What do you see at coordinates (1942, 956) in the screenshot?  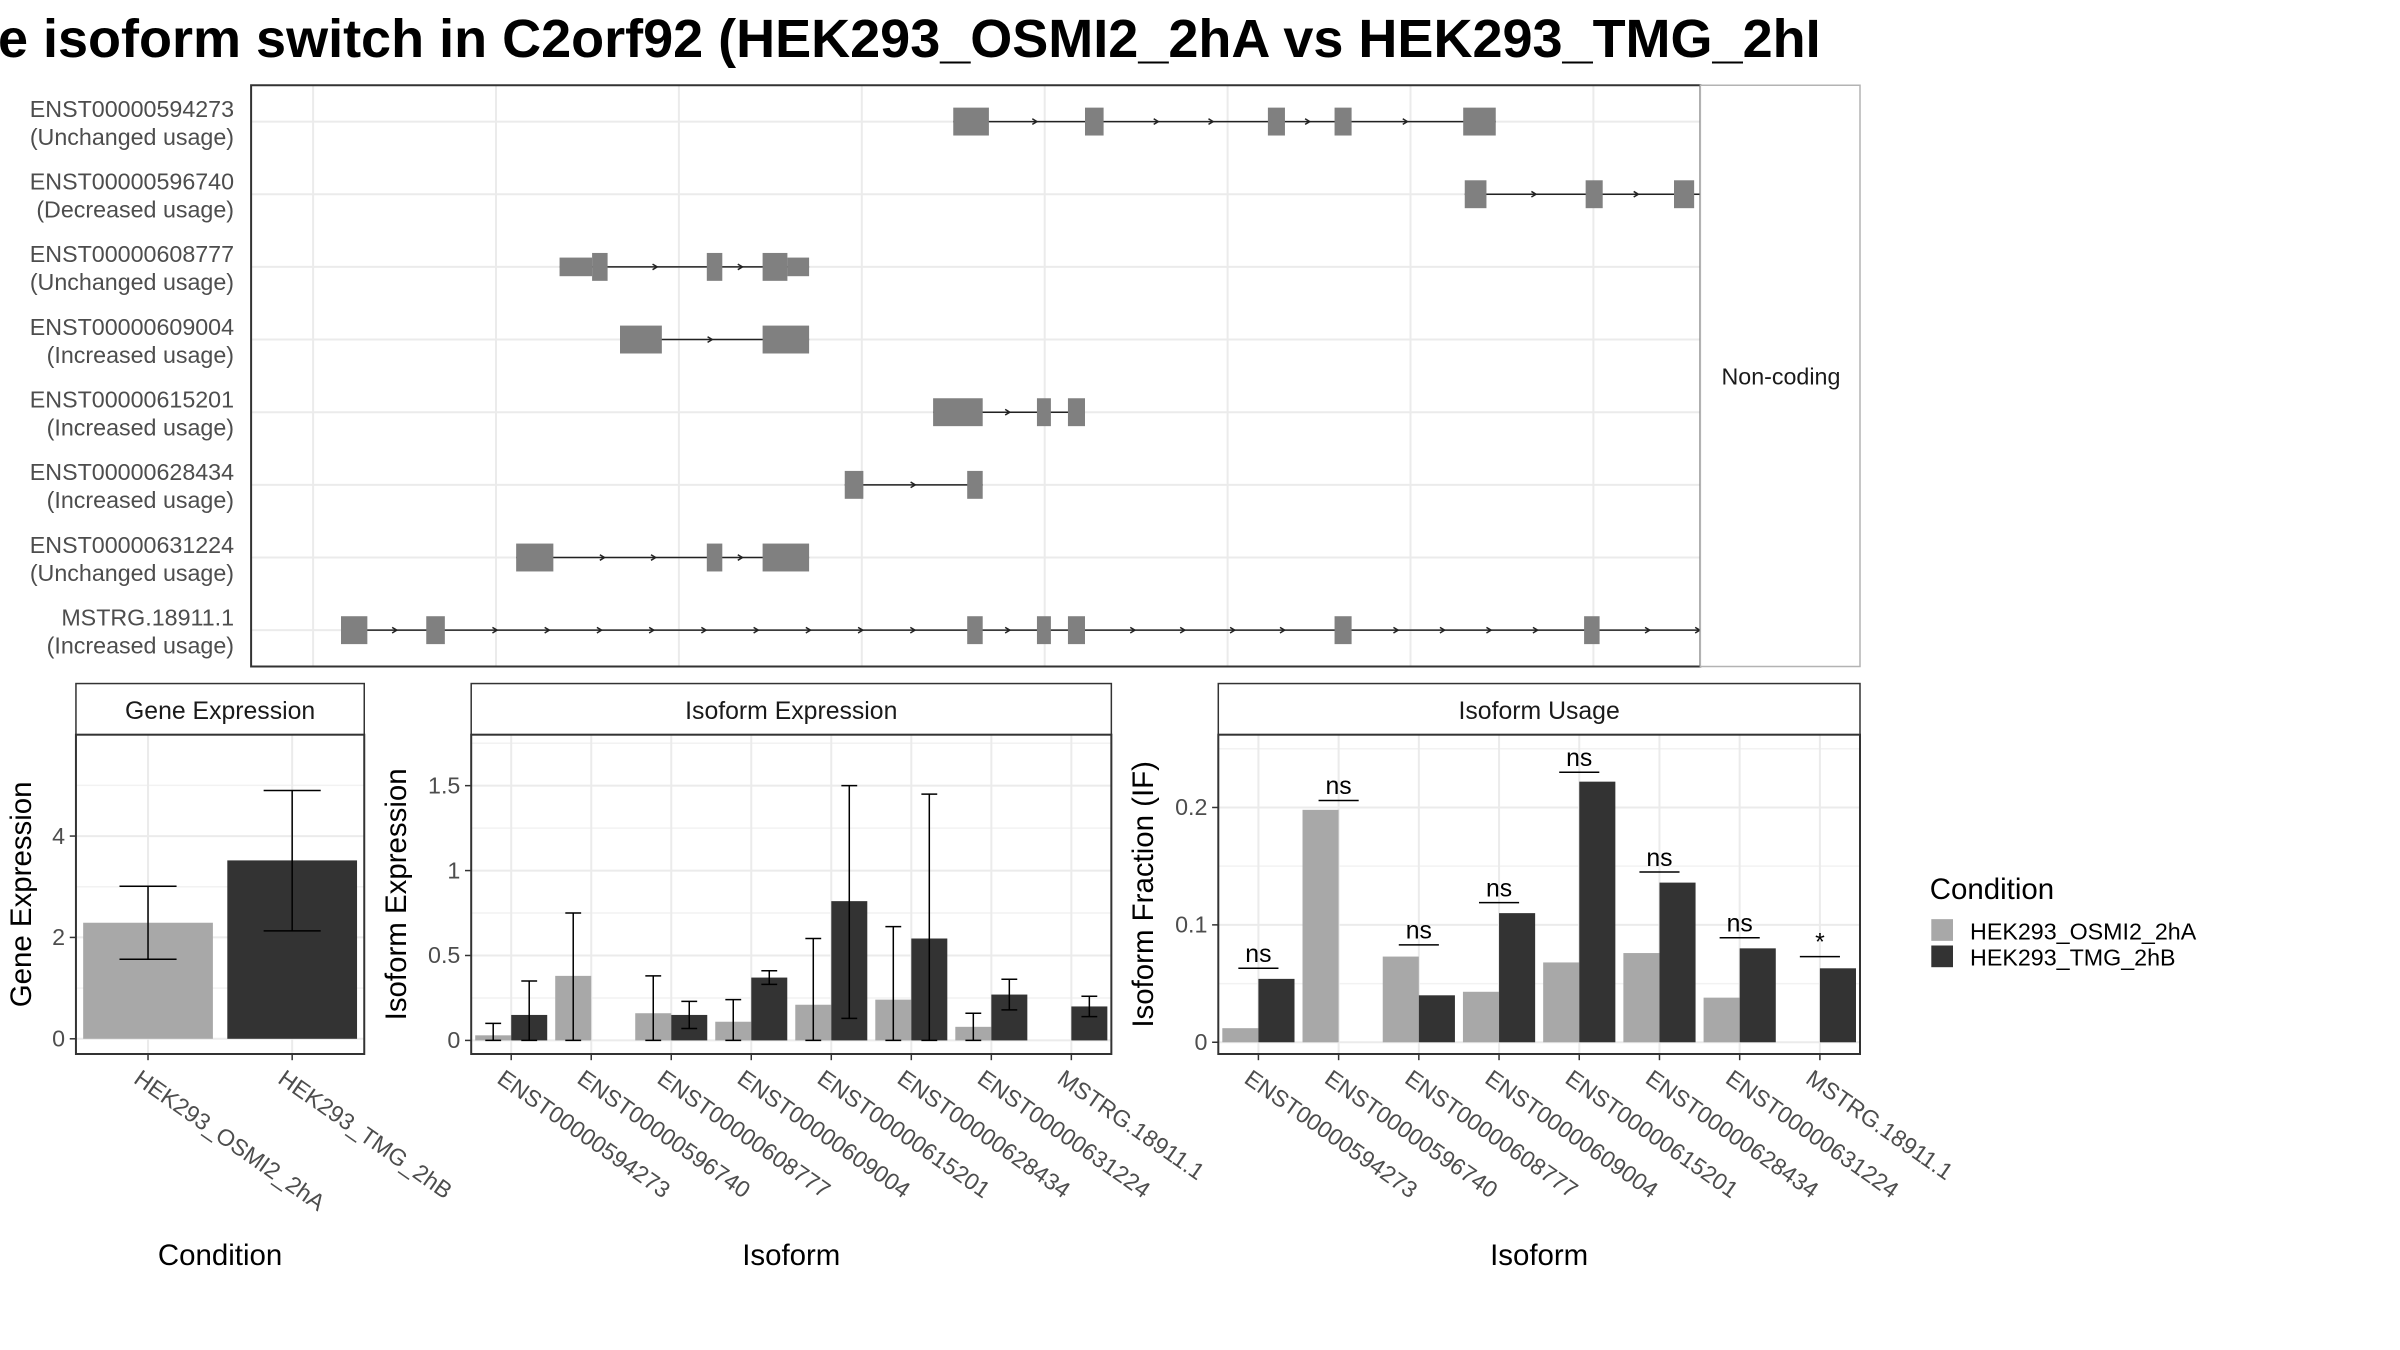 I see `legend-swatch` at bounding box center [1942, 956].